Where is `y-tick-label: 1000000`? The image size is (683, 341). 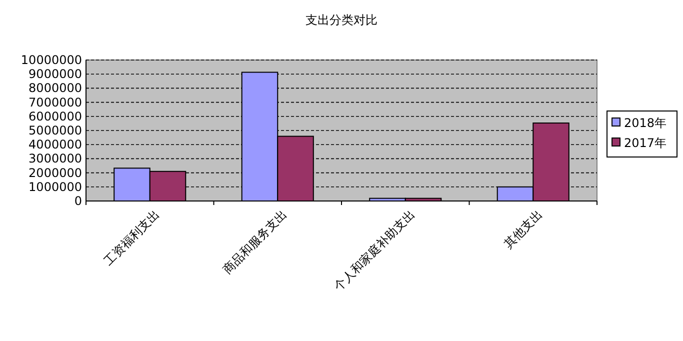
y-tick-label: 1000000 is located at coordinates (55, 187).